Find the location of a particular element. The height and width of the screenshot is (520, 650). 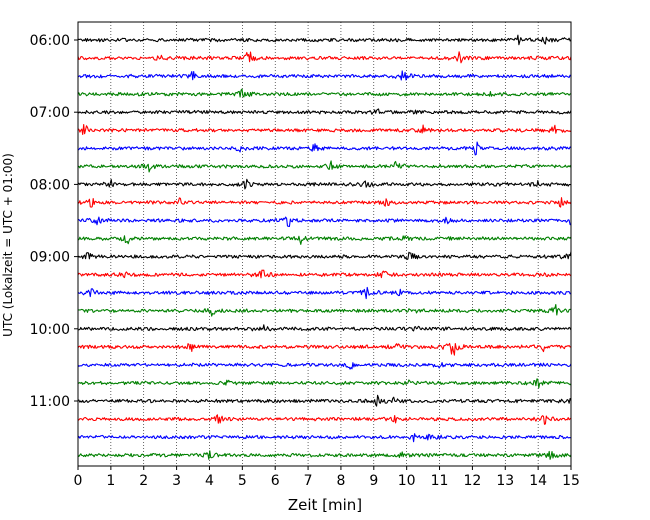

x-tick-label: 10 is located at coordinates (407, 481).